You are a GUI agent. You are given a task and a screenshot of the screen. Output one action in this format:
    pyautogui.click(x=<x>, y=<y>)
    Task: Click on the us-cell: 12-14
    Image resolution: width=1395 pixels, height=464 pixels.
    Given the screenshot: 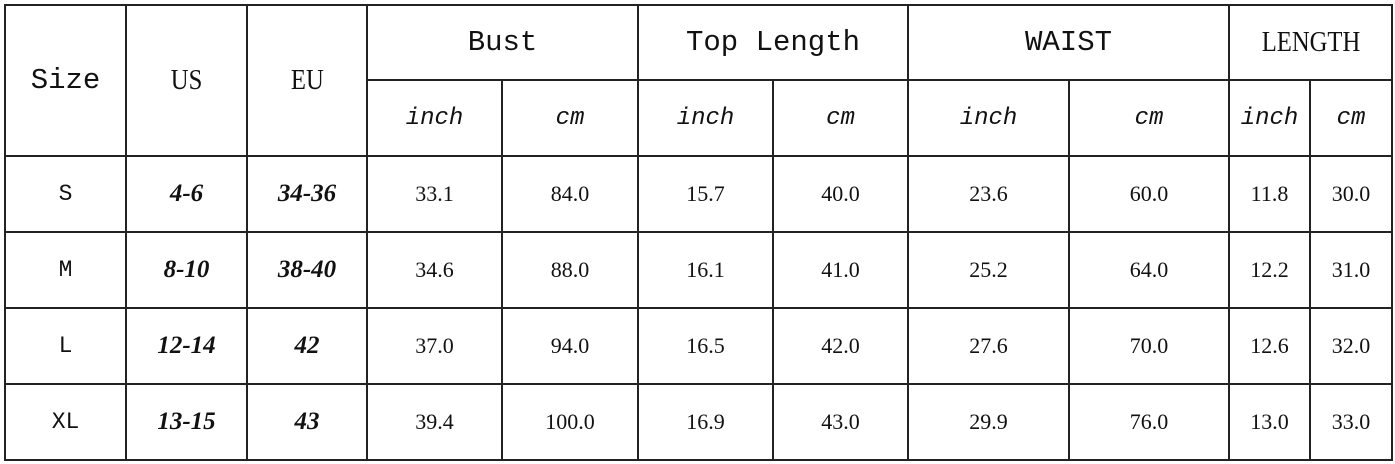 What is the action you would take?
    pyautogui.click(x=186, y=346)
    